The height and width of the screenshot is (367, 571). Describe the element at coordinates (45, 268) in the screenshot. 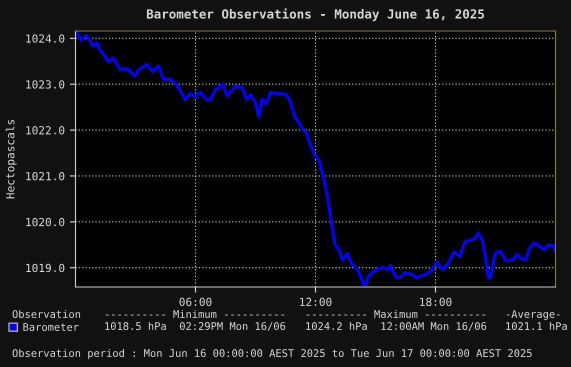

I see `y-tick-label: 1019.0` at that location.